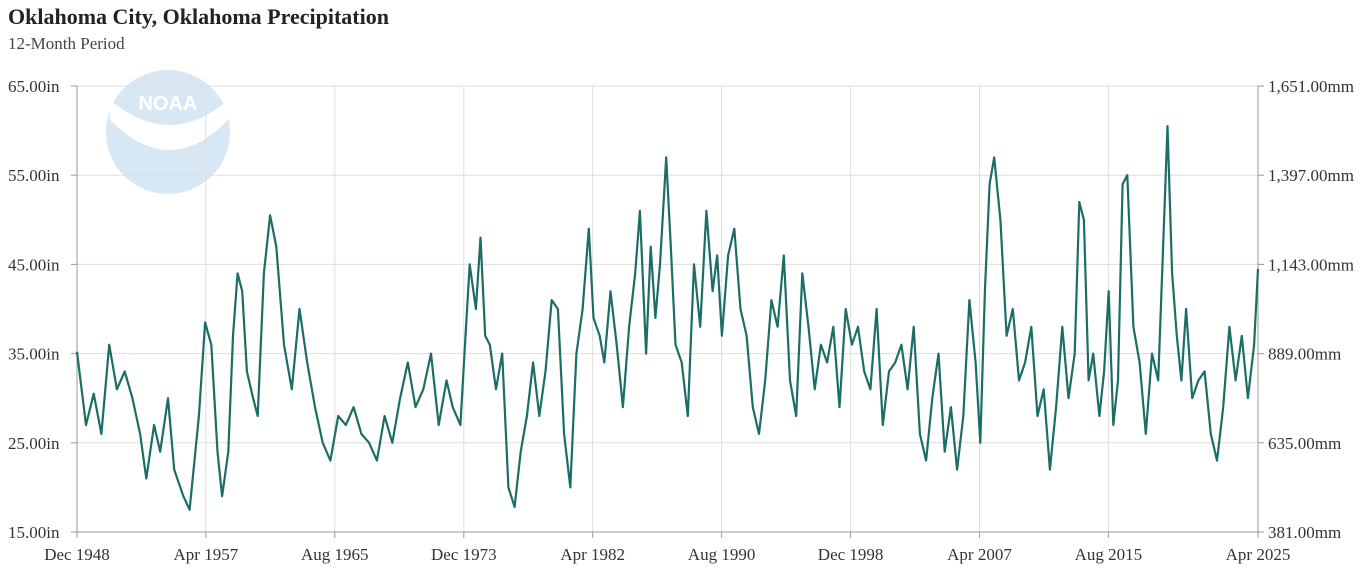 Image resolution: width=1369 pixels, height=580 pixels. I want to click on x-tick-label: Dec 1948, so click(77, 554).